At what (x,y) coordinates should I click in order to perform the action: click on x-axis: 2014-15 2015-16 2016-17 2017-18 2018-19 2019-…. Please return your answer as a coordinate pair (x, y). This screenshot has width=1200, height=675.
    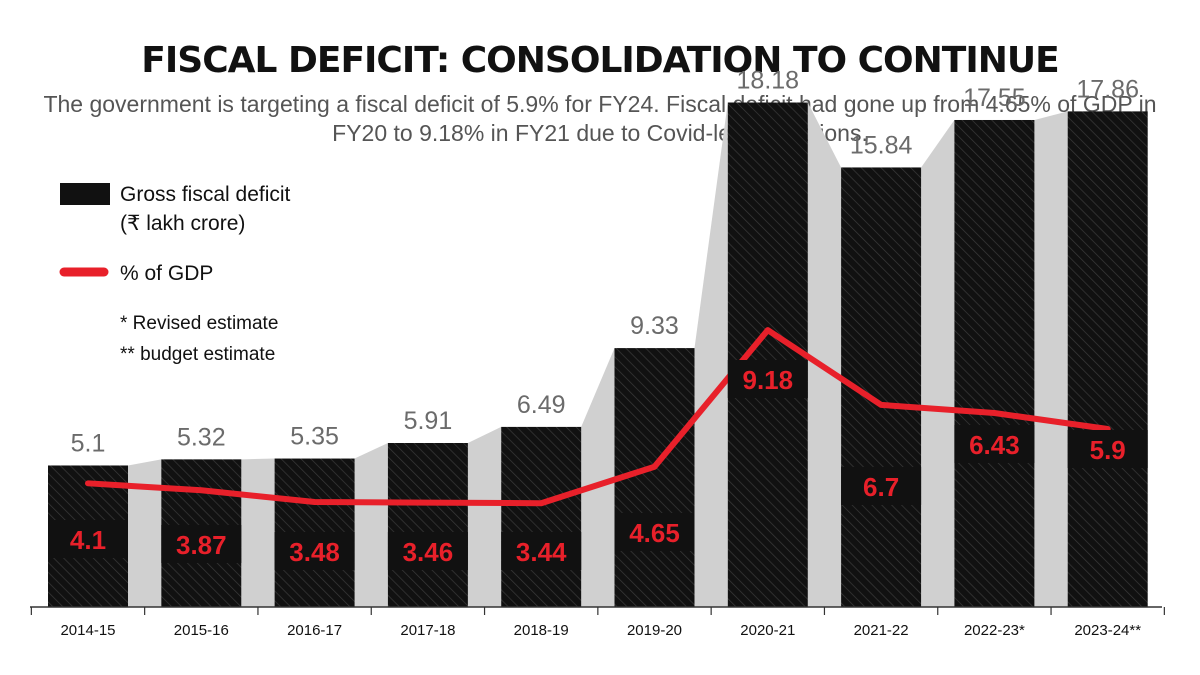
    Looking at the image, I should click on (597, 622).